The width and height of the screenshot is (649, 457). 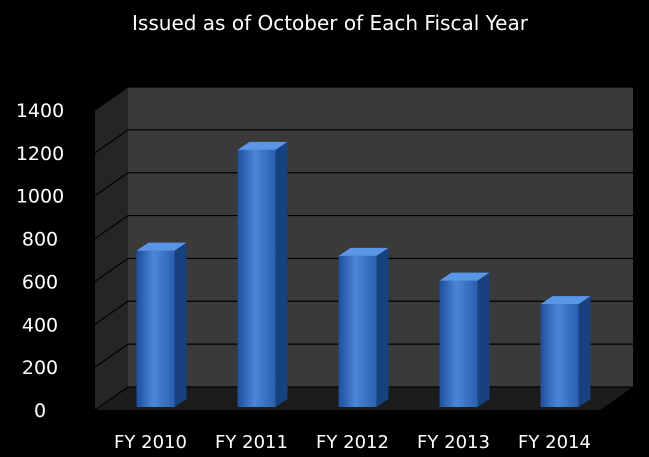 What do you see at coordinates (40, 411) in the screenshot?
I see `y-tick-label: 0` at bounding box center [40, 411].